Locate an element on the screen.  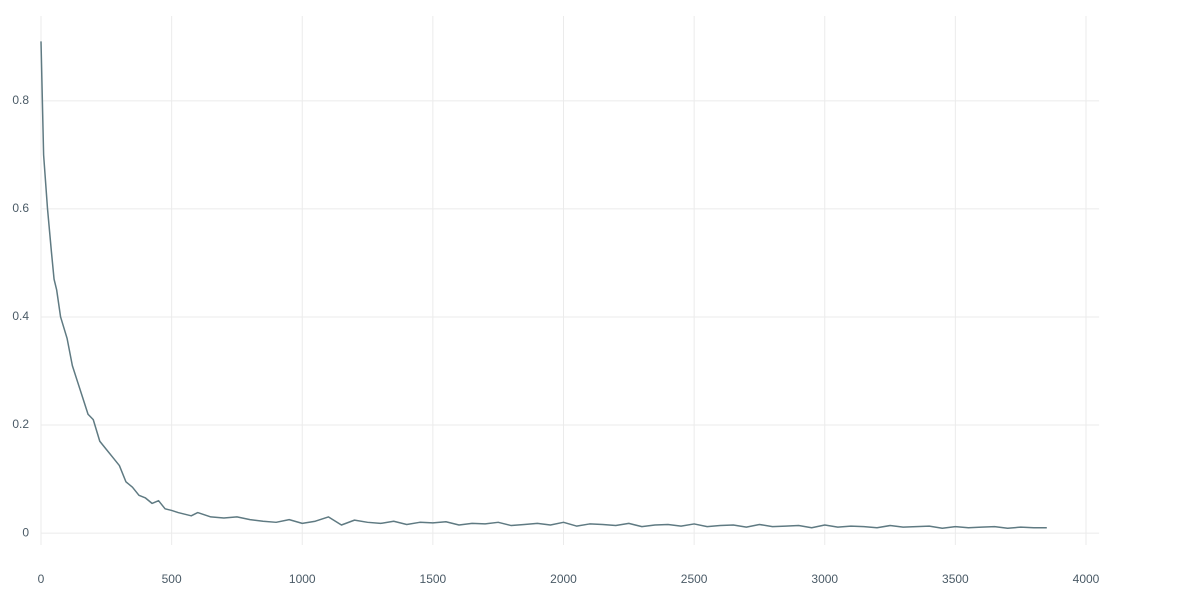
x-tick-label: 500 is located at coordinates (172, 579).